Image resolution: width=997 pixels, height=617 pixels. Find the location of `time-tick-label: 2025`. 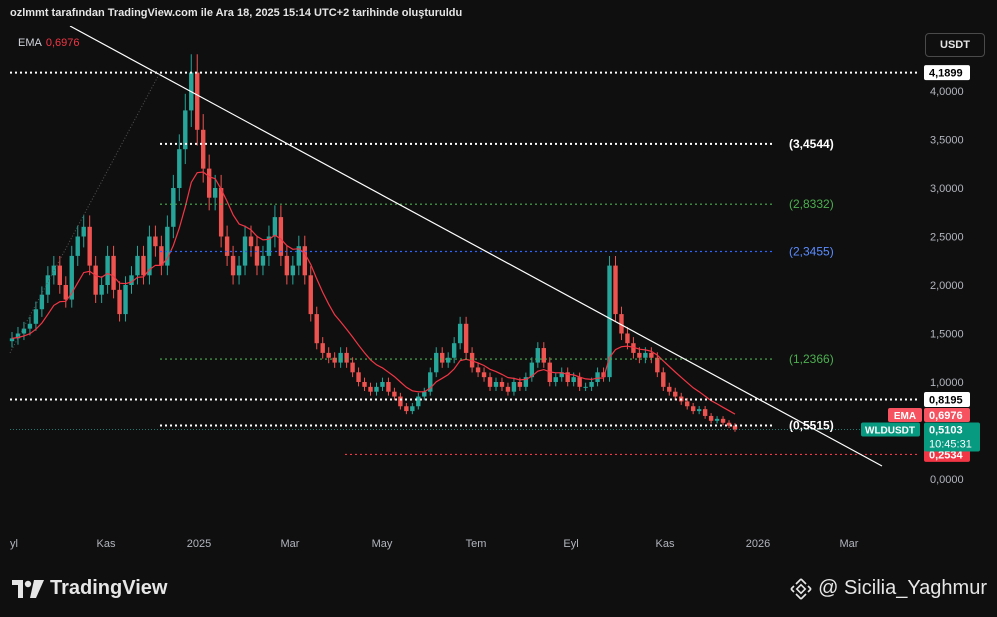

time-tick-label: 2025 is located at coordinates (199, 544).